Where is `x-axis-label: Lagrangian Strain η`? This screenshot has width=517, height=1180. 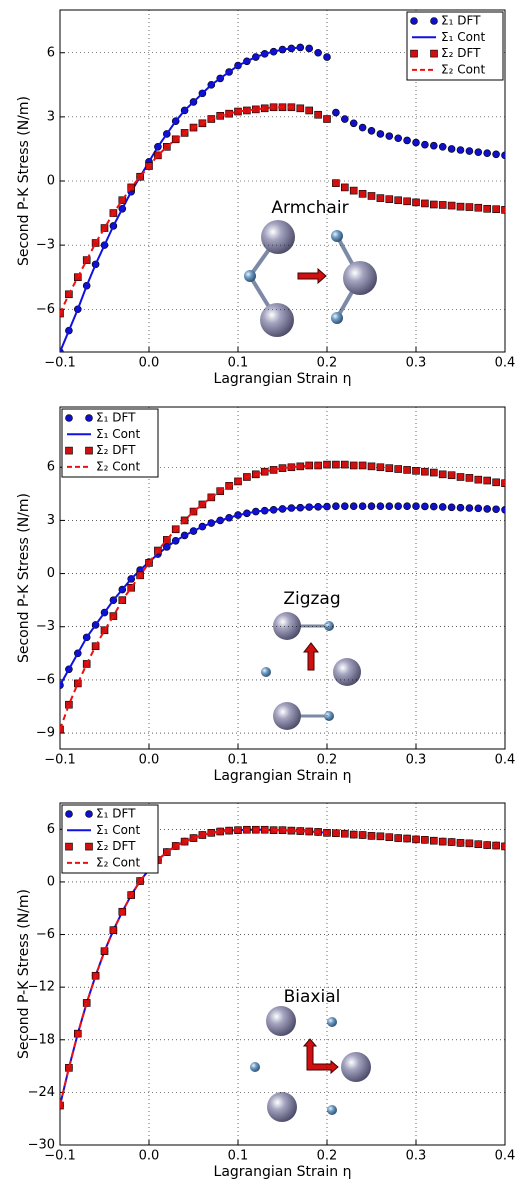
x-axis-label: Lagrangian Strain η is located at coordinates (283, 776).